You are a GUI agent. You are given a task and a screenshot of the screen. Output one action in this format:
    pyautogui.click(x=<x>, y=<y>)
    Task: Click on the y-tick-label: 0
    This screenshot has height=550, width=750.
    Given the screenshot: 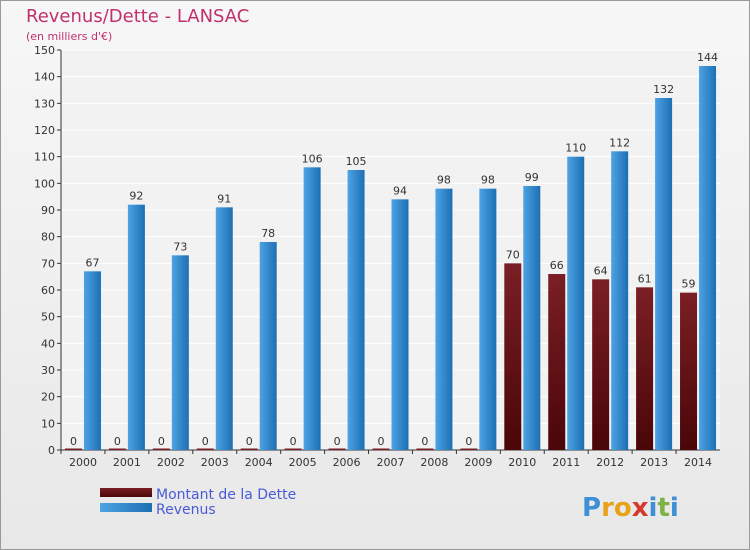 What is the action you would take?
    pyautogui.click(x=51, y=450)
    